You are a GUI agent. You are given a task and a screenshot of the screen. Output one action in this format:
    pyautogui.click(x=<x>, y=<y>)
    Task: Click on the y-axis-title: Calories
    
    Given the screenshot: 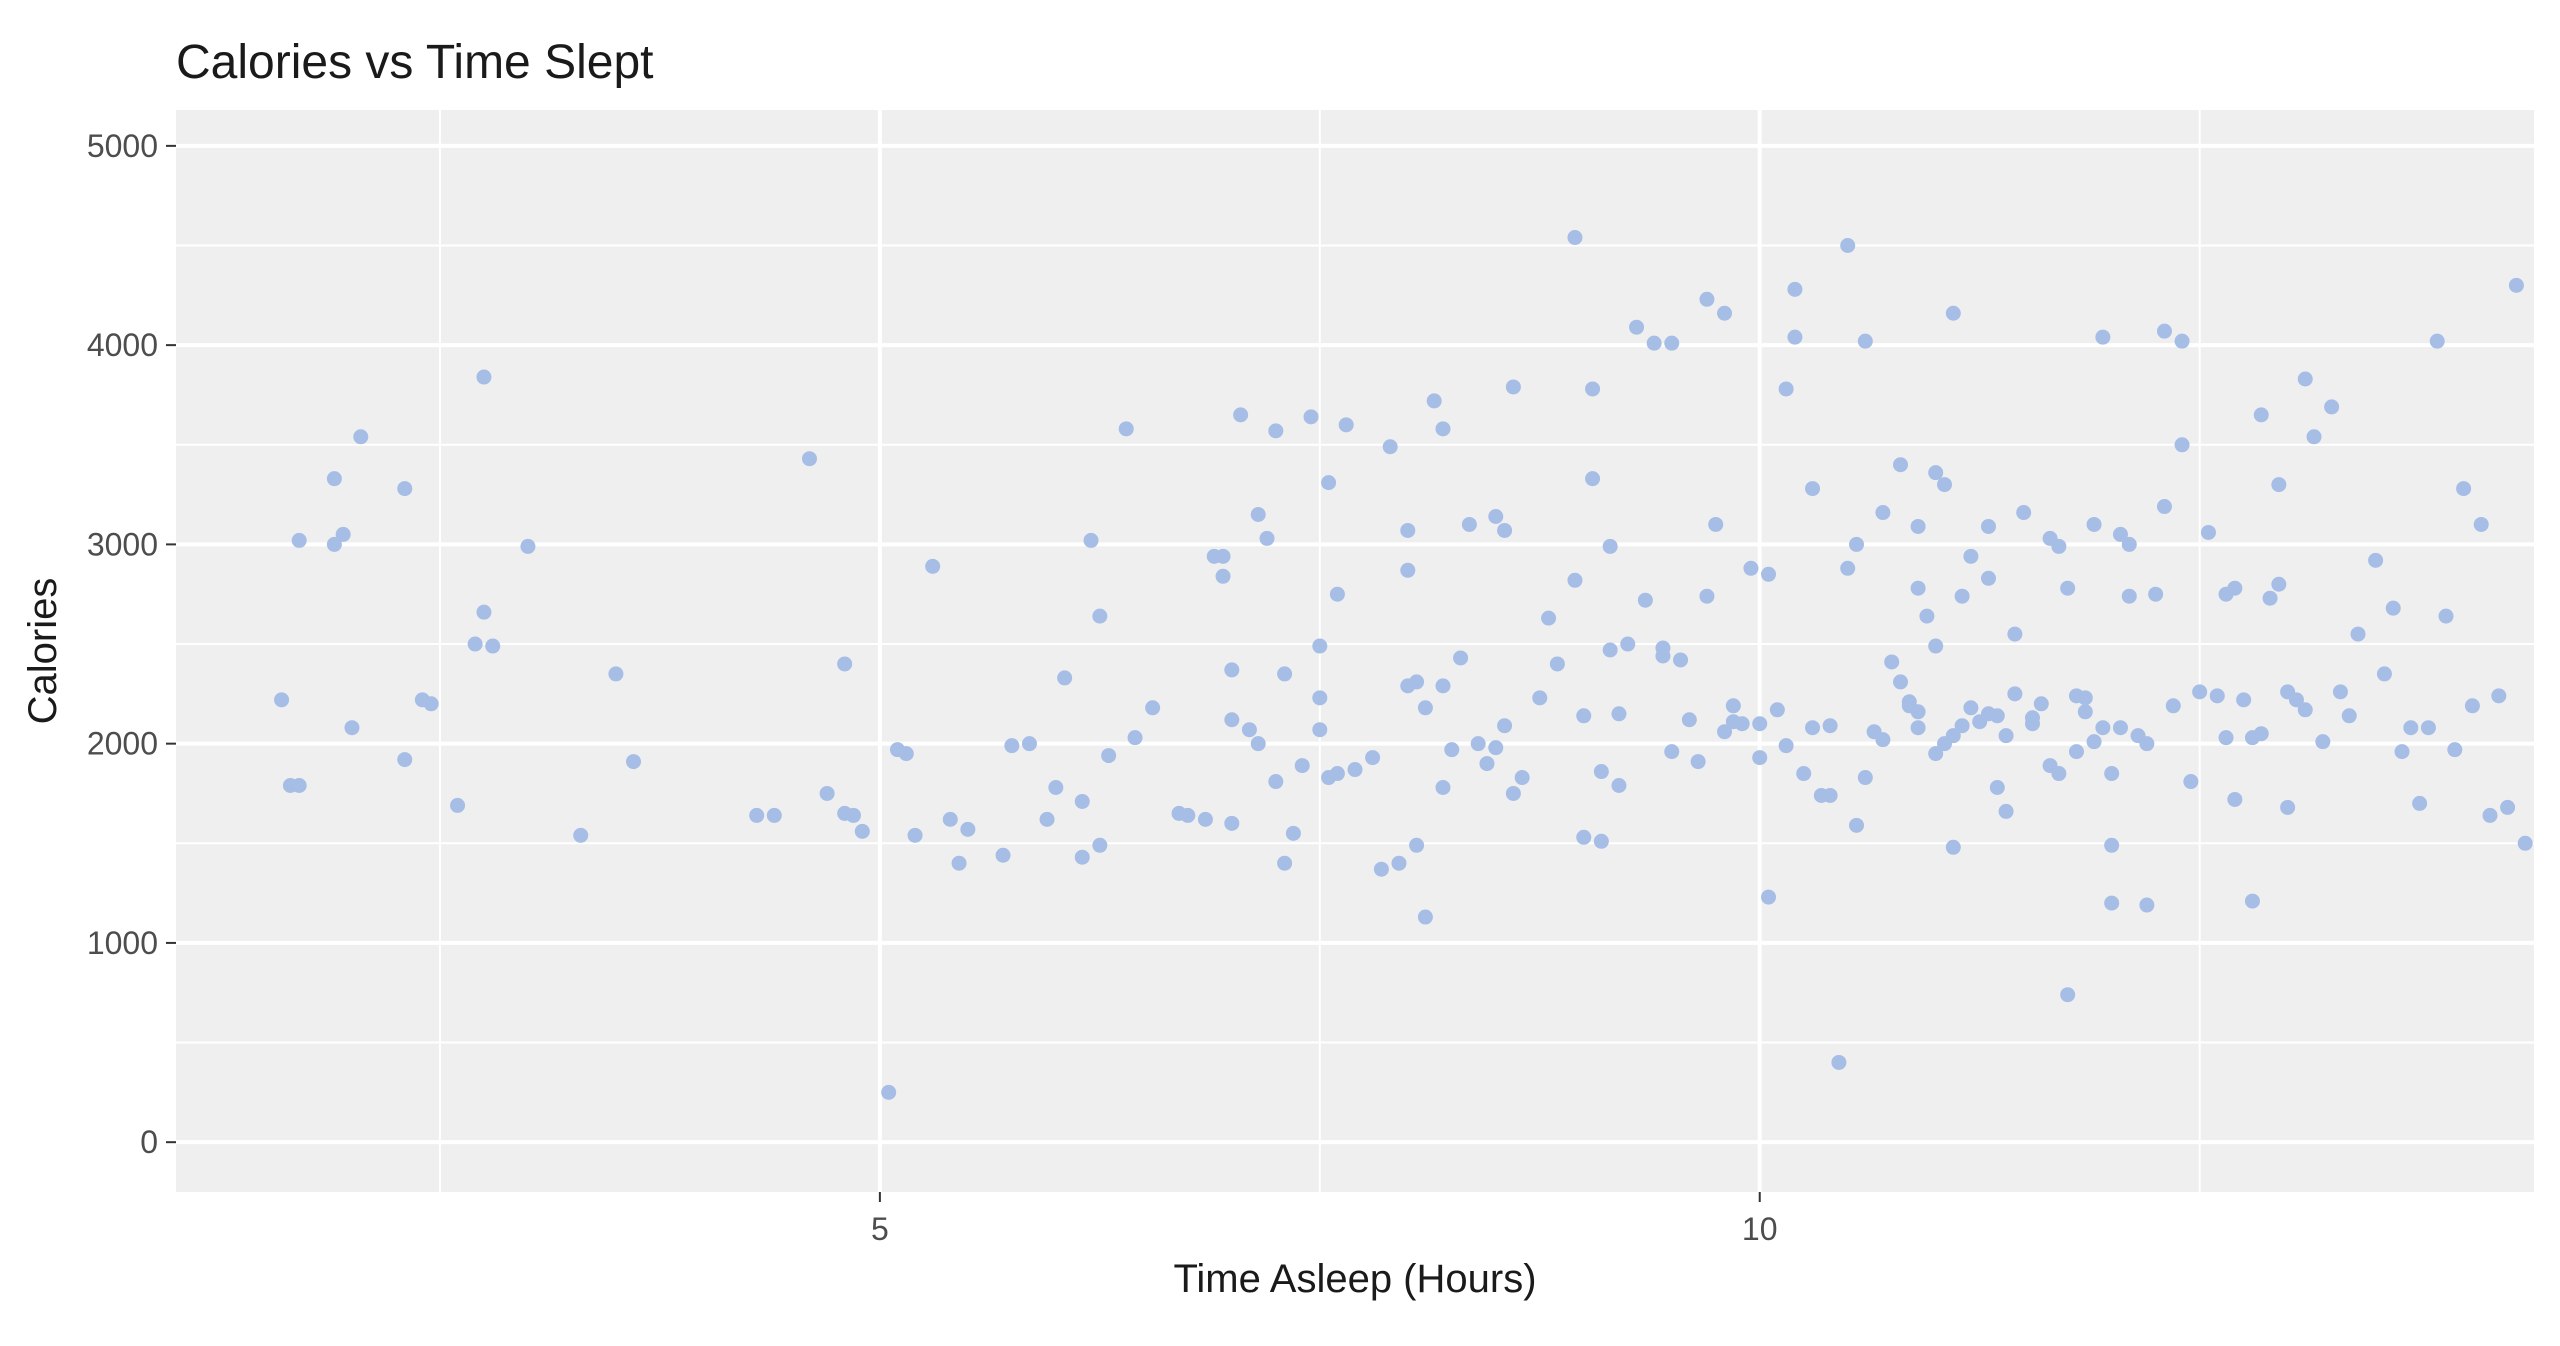 What is the action you would take?
    pyautogui.click(x=43, y=651)
    